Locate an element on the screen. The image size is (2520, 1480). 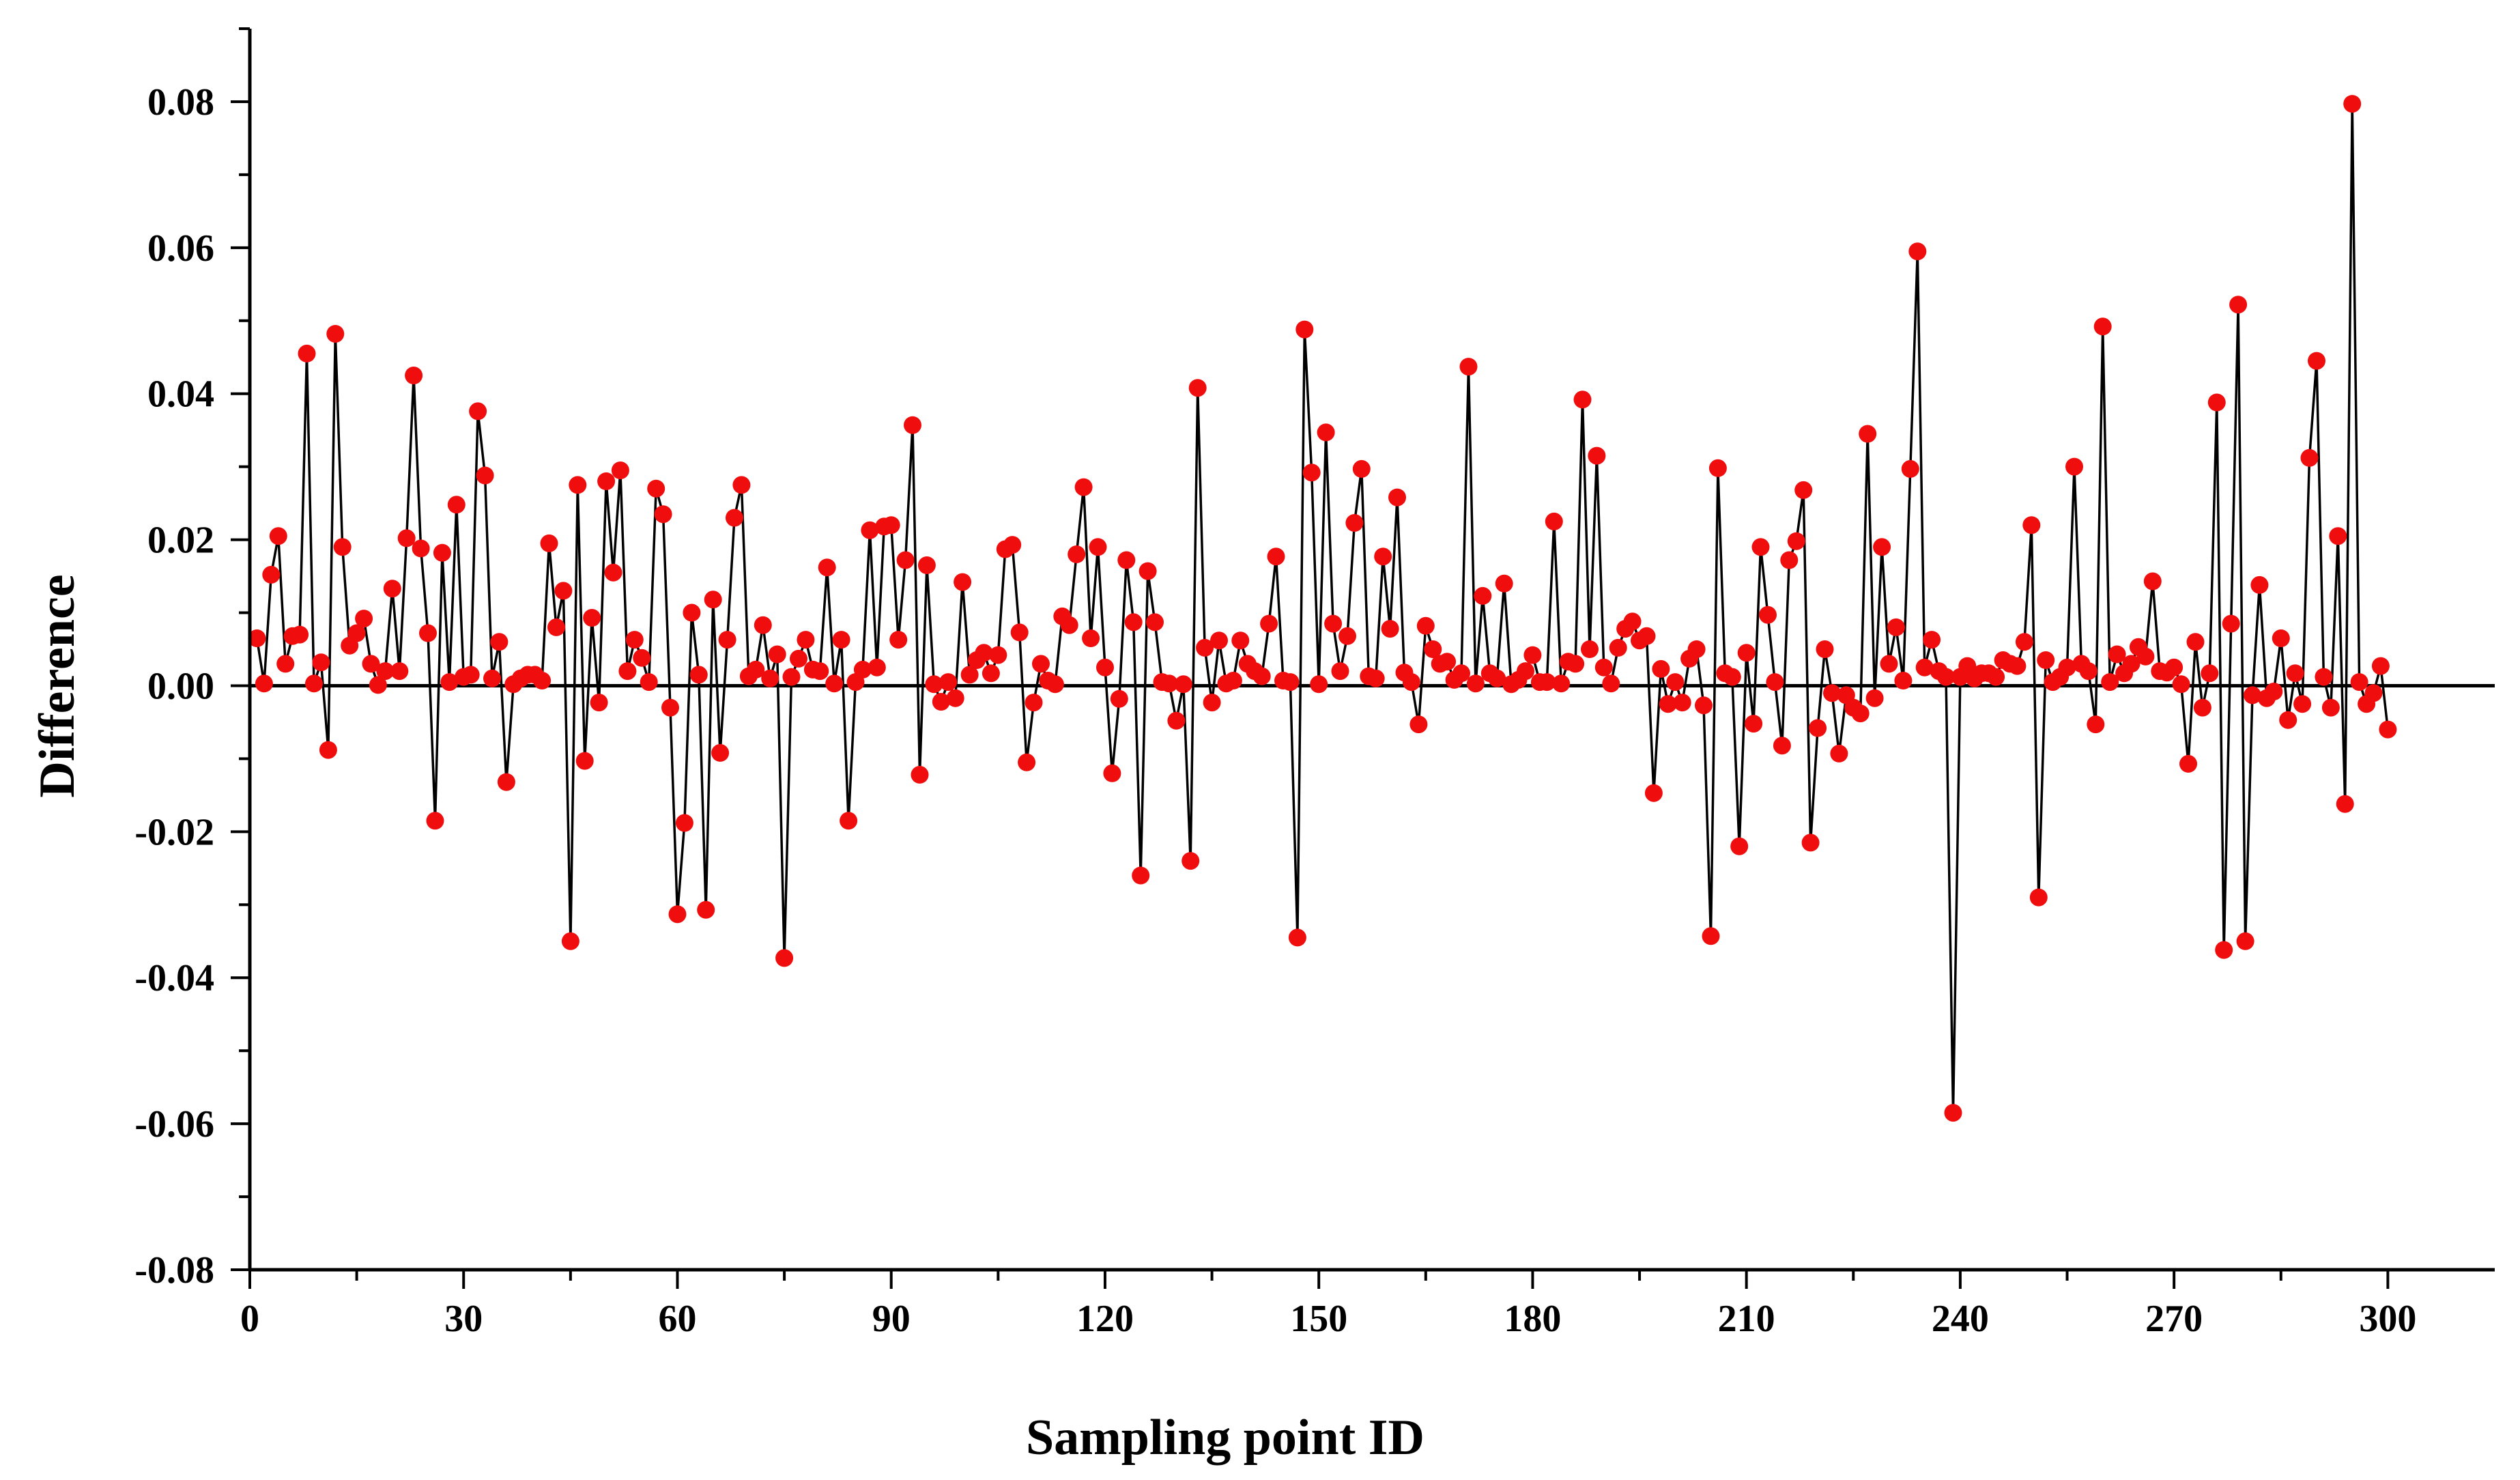
x-tick-label: 300 is located at coordinates (2387, 1319).